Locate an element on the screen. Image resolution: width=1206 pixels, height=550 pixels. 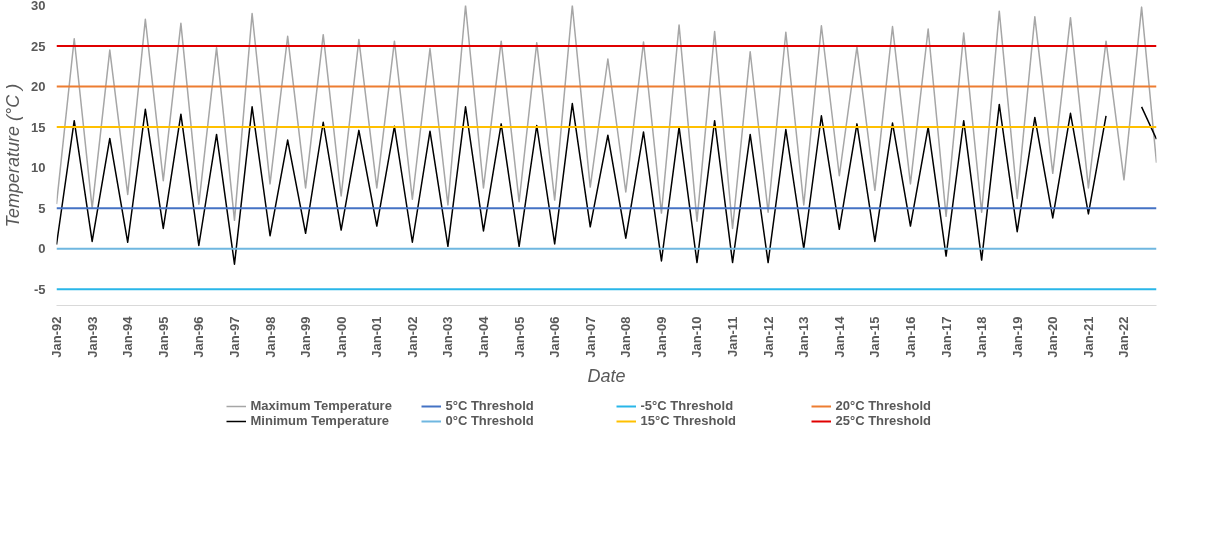
legend-label: 0°C Threshold is located at coordinates (490, 420).